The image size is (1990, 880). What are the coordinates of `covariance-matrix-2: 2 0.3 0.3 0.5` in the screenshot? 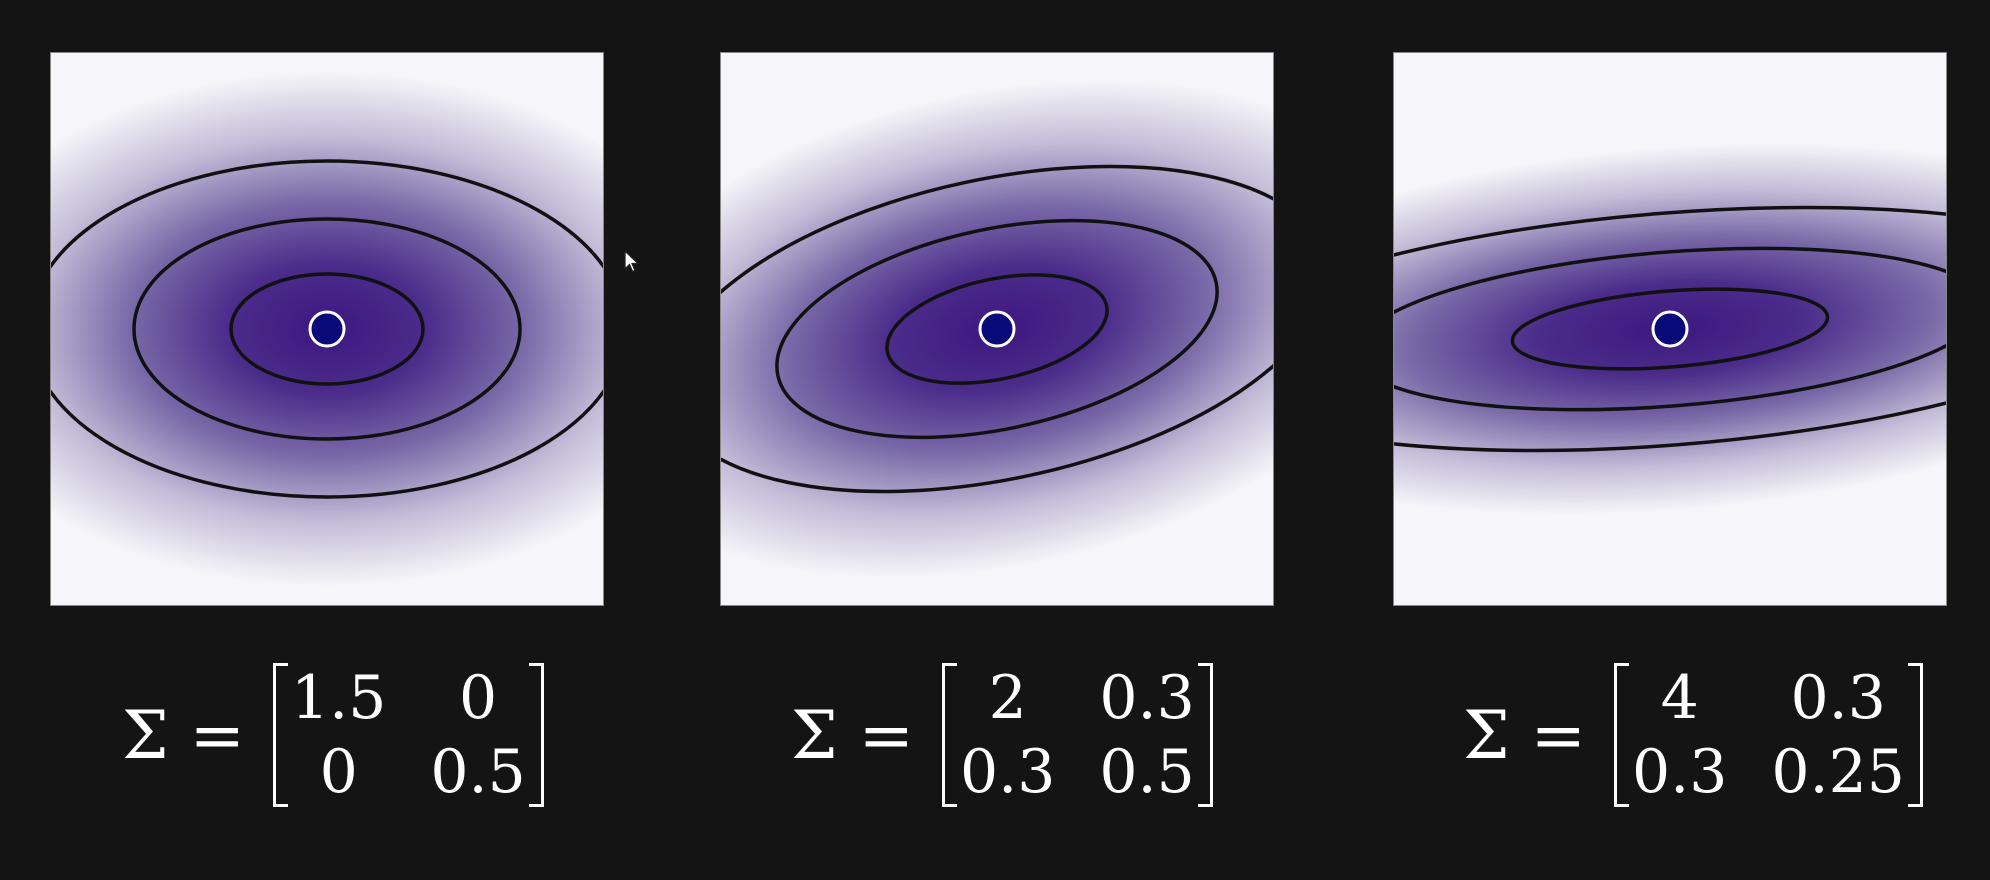 It's located at (1077, 735).